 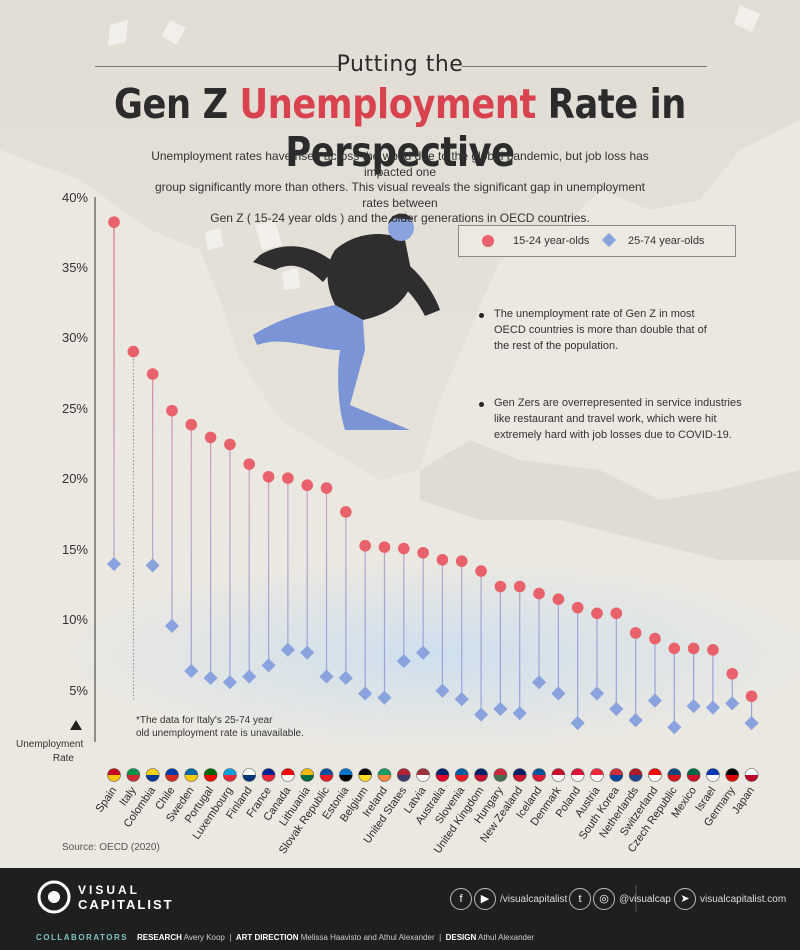 What do you see at coordinates (111, 847) in the screenshot?
I see `source-note: Source: OECD (2020)` at bounding box center [111, 847].